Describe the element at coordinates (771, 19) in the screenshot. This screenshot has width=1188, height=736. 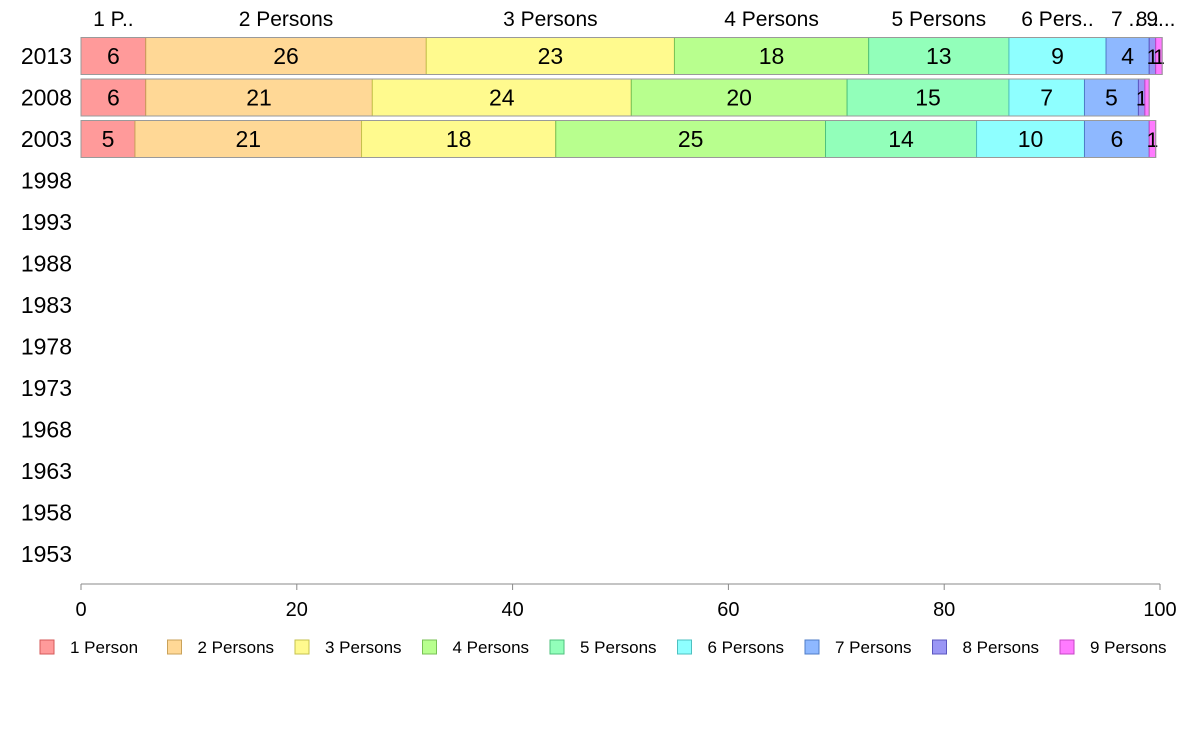
I see `top-segment-label: 4 Persons` at that location.